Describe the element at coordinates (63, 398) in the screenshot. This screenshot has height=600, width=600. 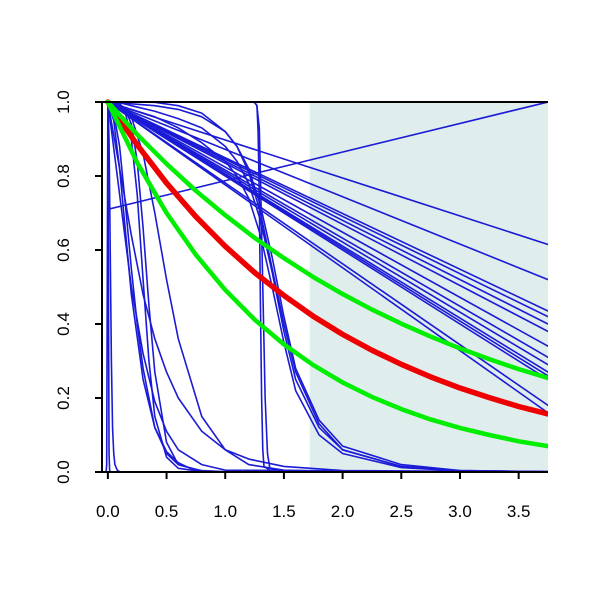
I see `y-tick-label: 0.2` at that location.